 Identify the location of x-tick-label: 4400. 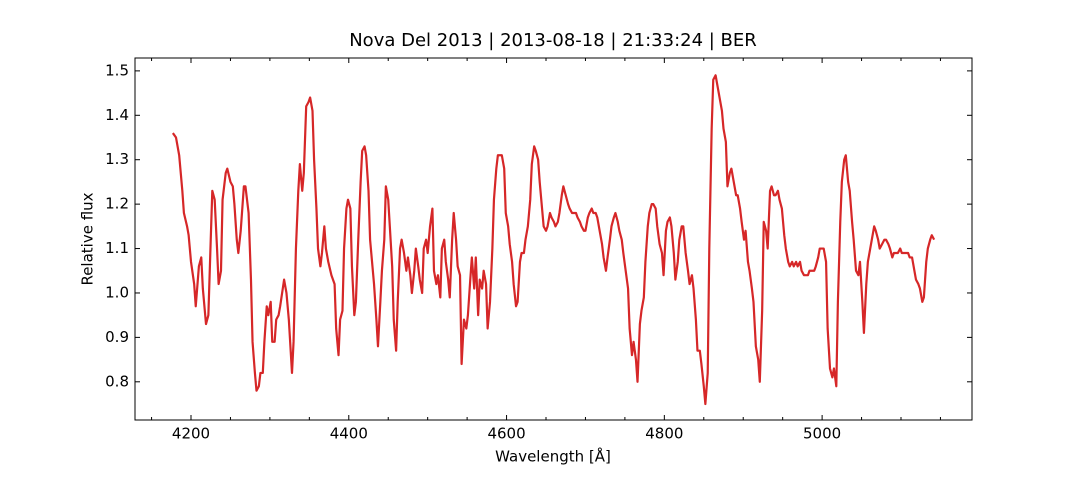
(349, 434).